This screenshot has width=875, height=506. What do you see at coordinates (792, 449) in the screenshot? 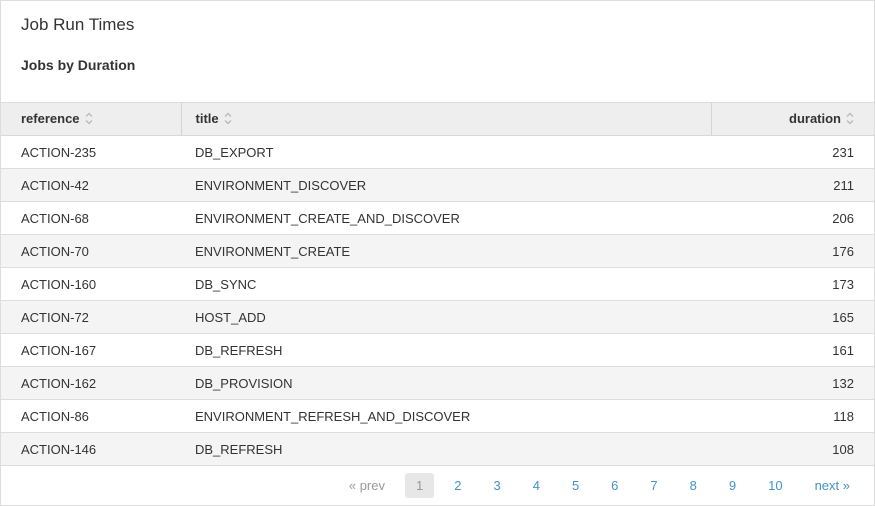
I see `cell-duration: 108` at bounding box center [792, 449].